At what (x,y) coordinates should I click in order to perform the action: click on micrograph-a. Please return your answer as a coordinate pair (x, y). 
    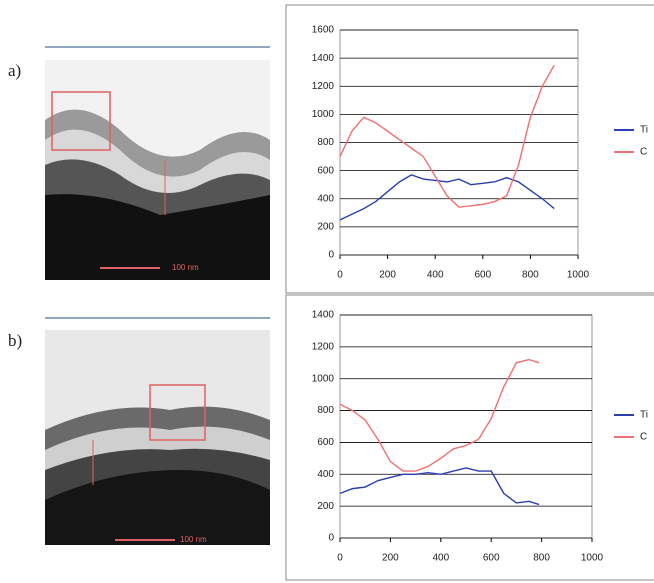
    Looking at the image, I should click on (157, 163).